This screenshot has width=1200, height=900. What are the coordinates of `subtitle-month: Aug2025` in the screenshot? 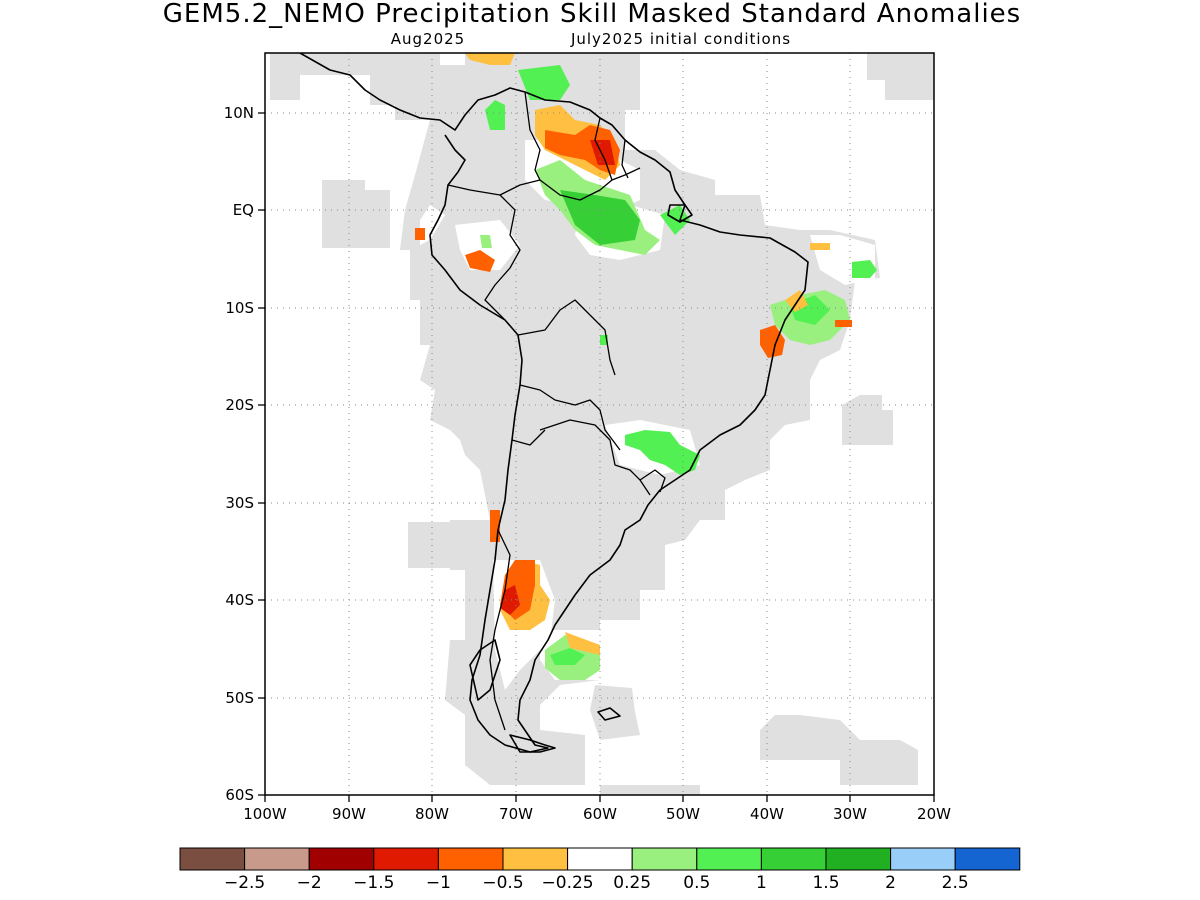 It's located at (428, 39).